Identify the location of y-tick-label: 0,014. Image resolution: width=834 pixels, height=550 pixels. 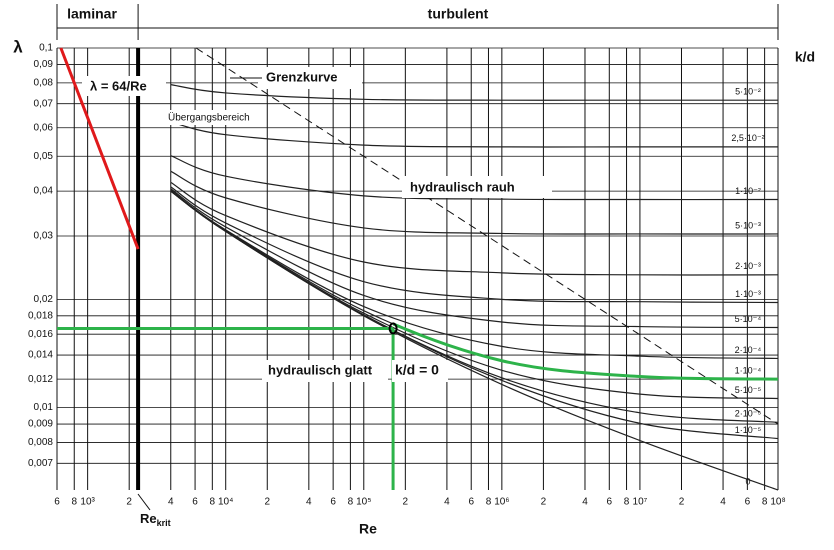
(40, 355).